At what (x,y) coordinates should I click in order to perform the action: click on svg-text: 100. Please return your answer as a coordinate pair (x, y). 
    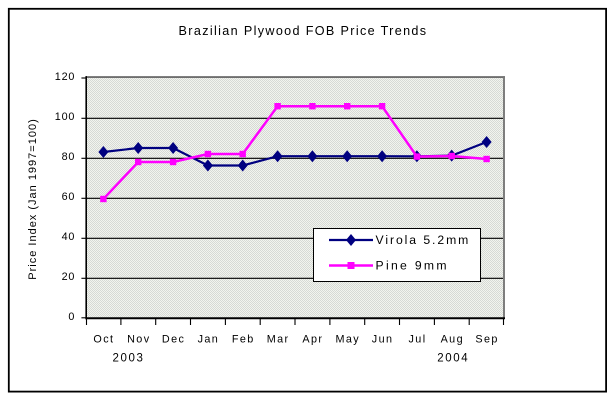
    Looking at the image, I should click on (65, 117).